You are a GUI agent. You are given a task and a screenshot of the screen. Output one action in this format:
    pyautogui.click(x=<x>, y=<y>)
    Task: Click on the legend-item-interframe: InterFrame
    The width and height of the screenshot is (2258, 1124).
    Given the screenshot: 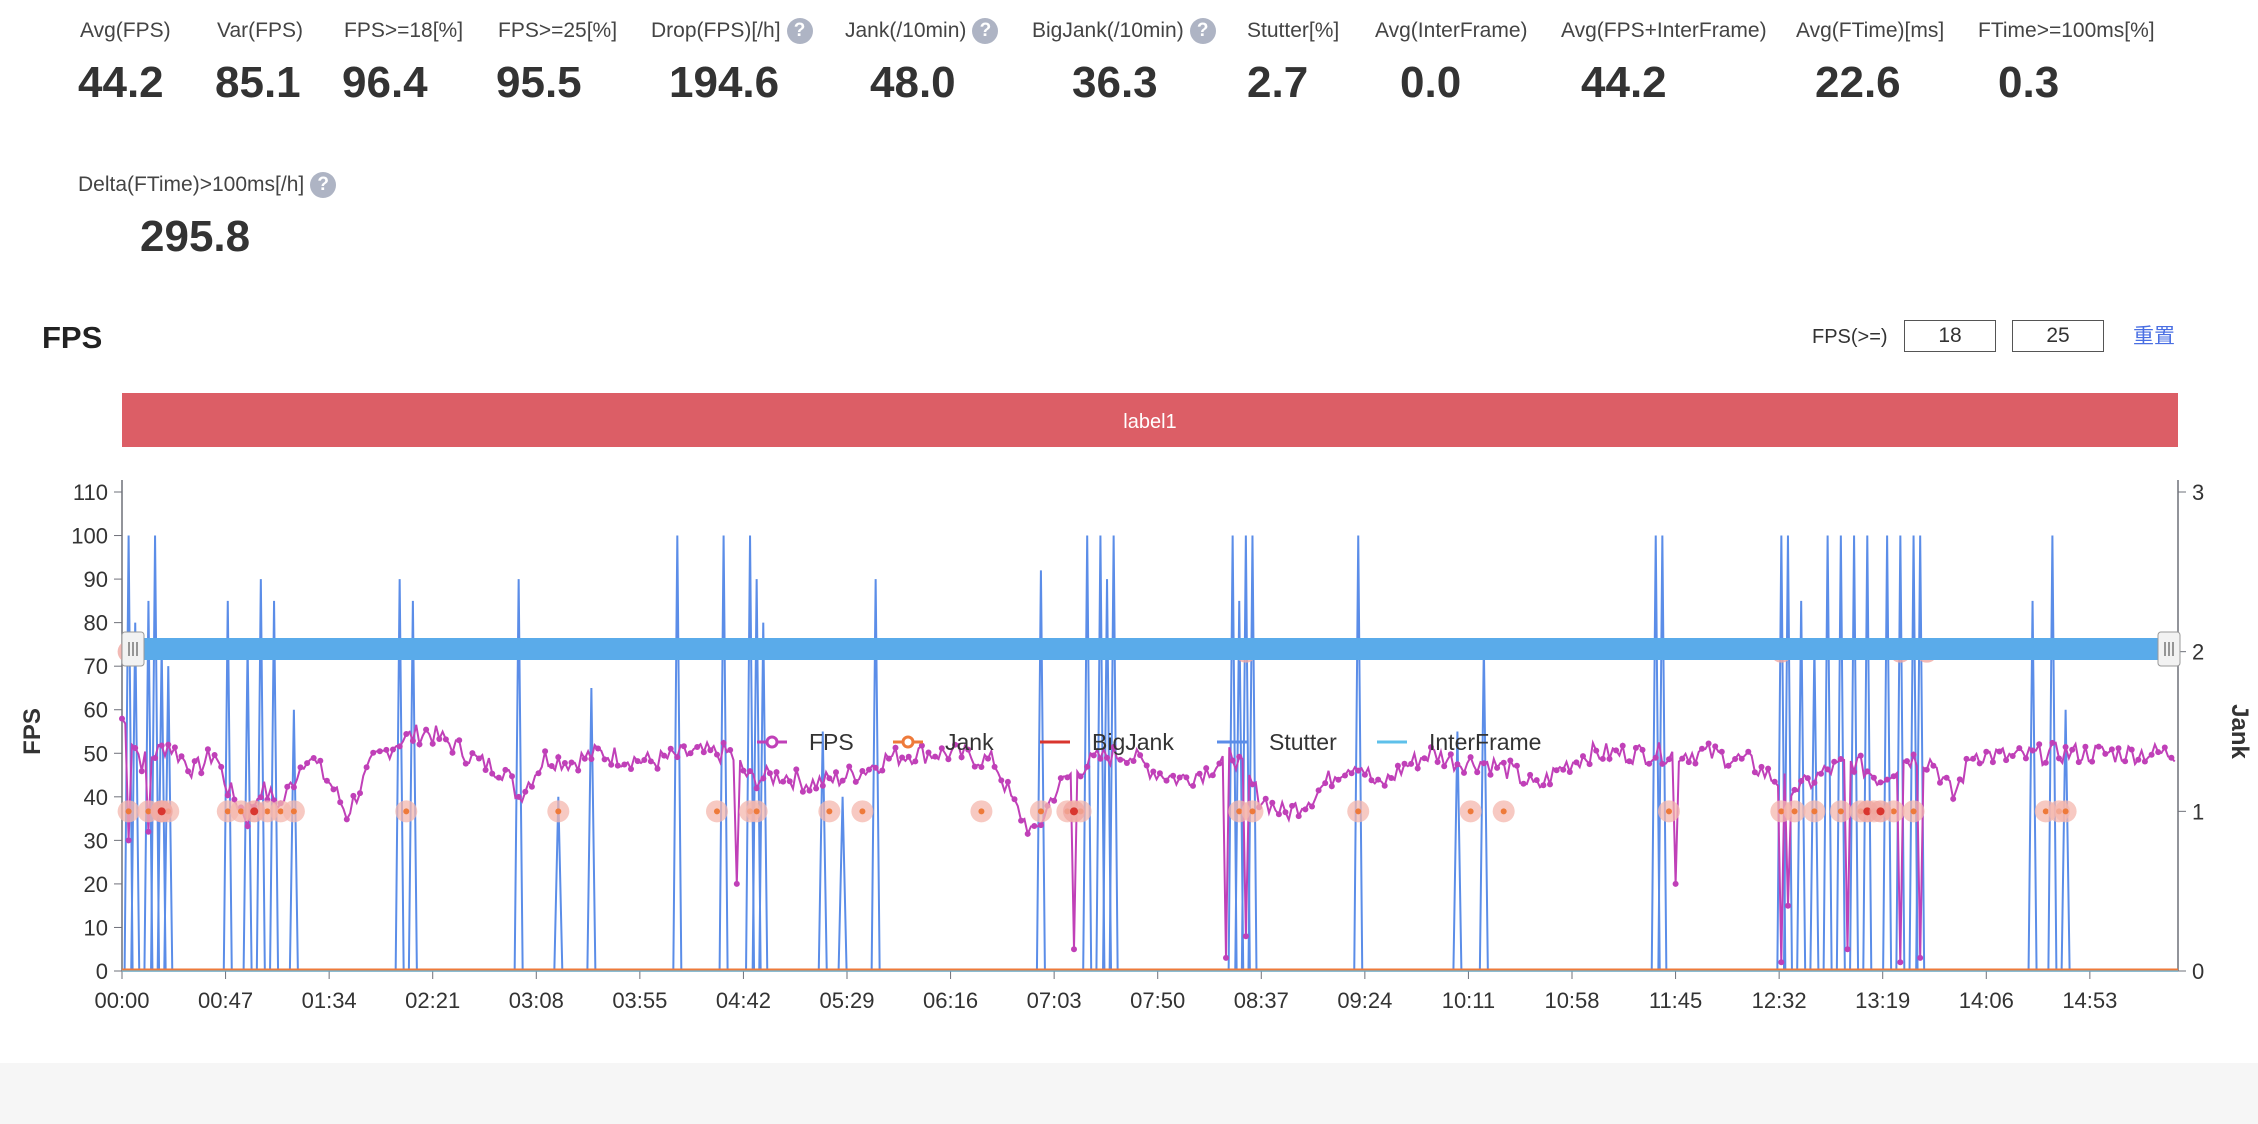 What is the action you would take?
    pyautogui.click(x=1459, y=742)
    